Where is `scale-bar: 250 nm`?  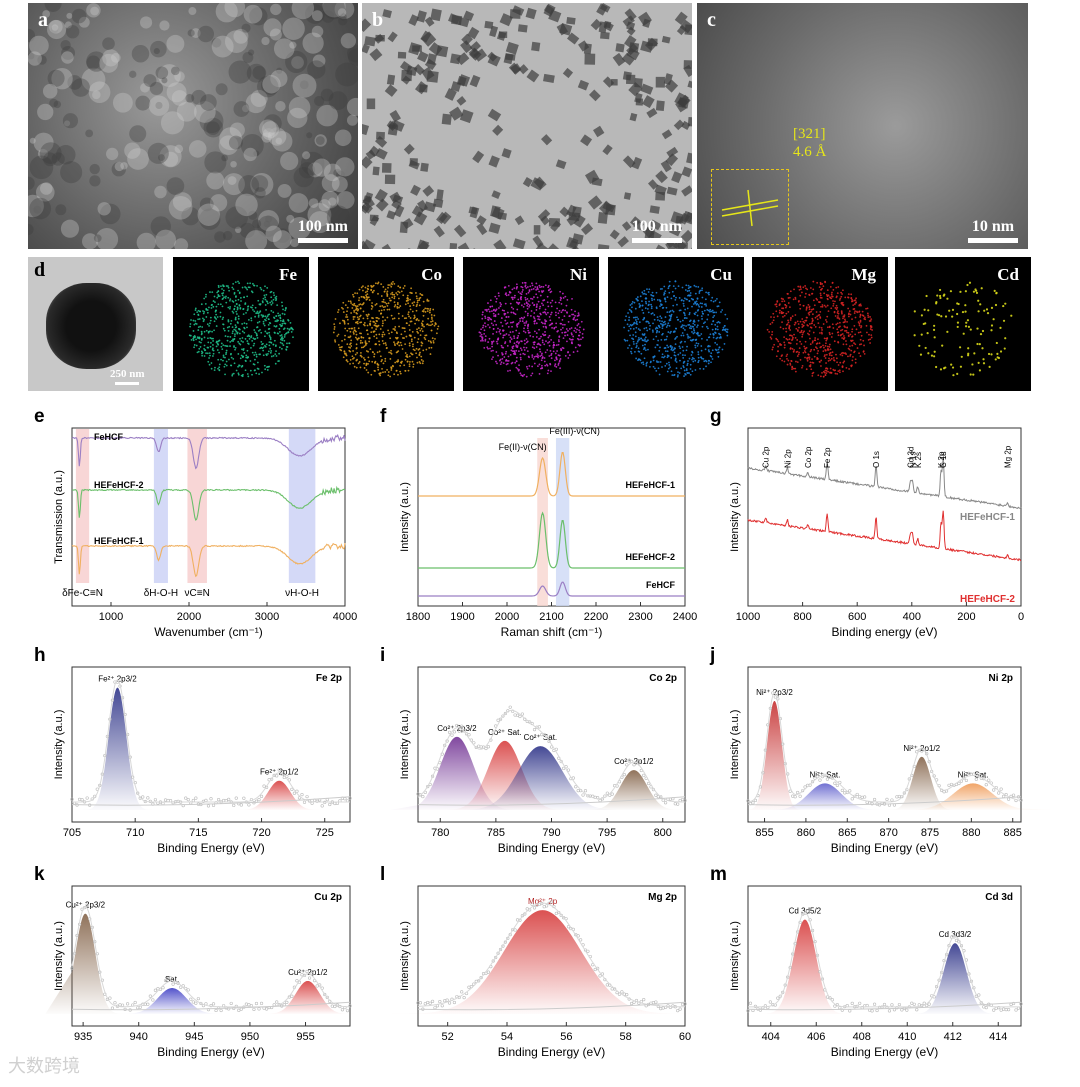 scale-bar: 250 nm is located at coordinates (127, 376).